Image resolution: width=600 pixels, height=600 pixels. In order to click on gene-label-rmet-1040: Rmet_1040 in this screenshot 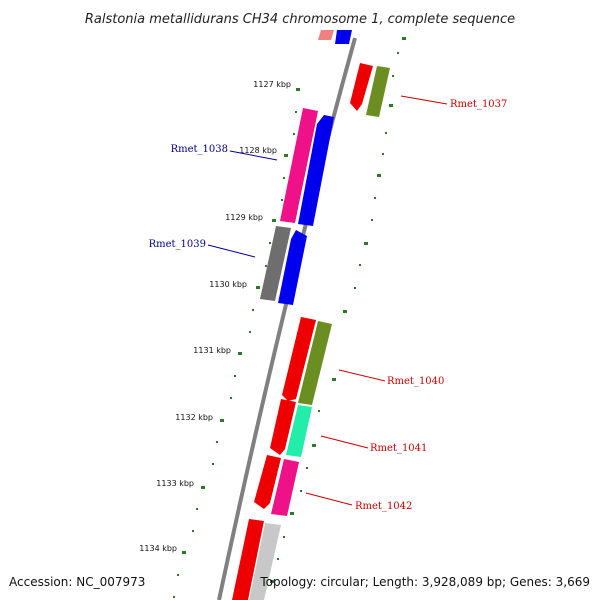, I will do `click(415, 381)`.